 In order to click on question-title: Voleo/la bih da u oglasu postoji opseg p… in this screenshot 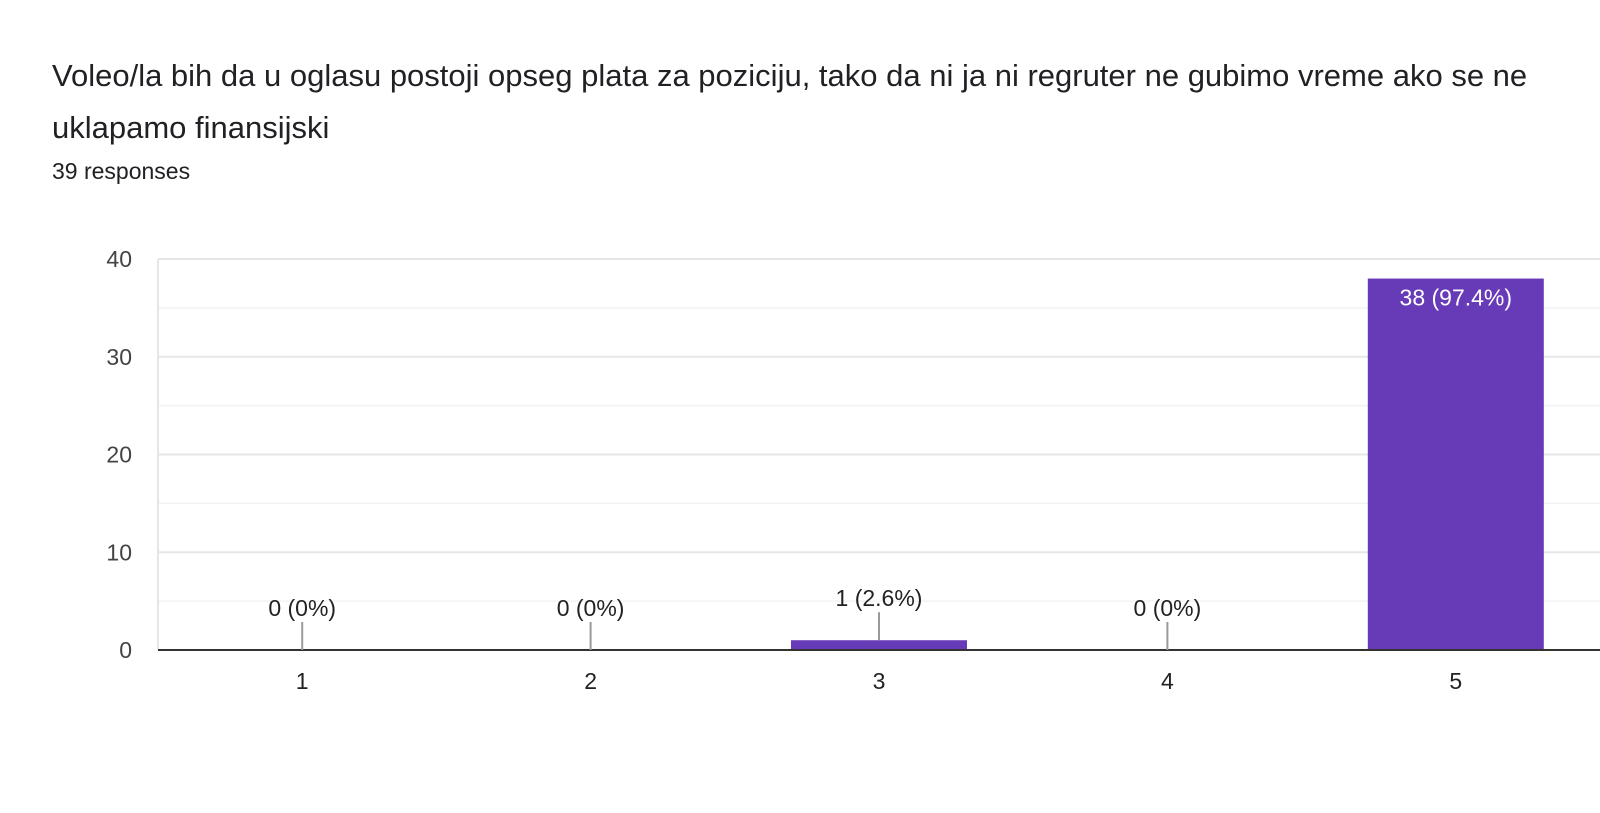, I will do `click(790, 101)`.